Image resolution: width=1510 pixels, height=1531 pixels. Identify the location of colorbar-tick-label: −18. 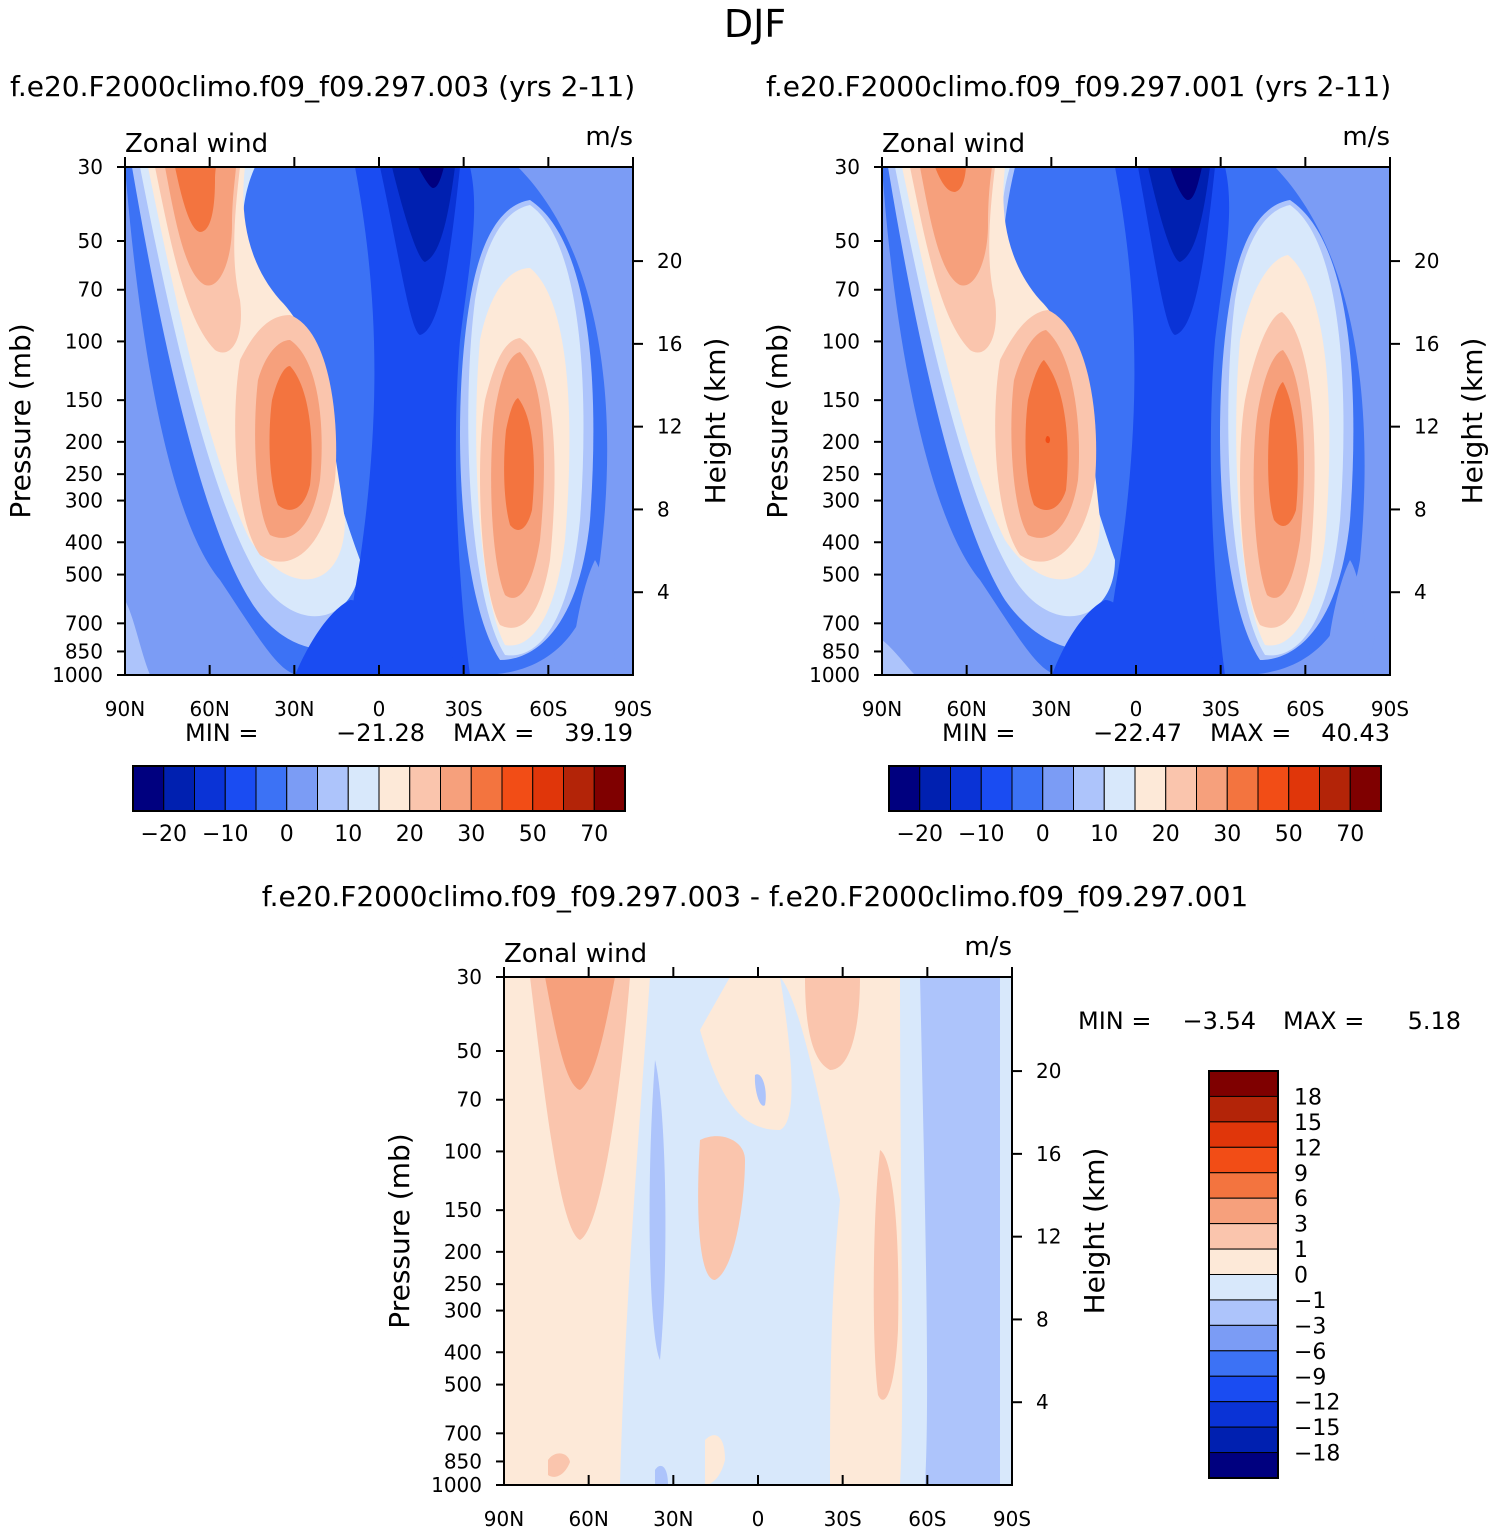
(1317, 1454).